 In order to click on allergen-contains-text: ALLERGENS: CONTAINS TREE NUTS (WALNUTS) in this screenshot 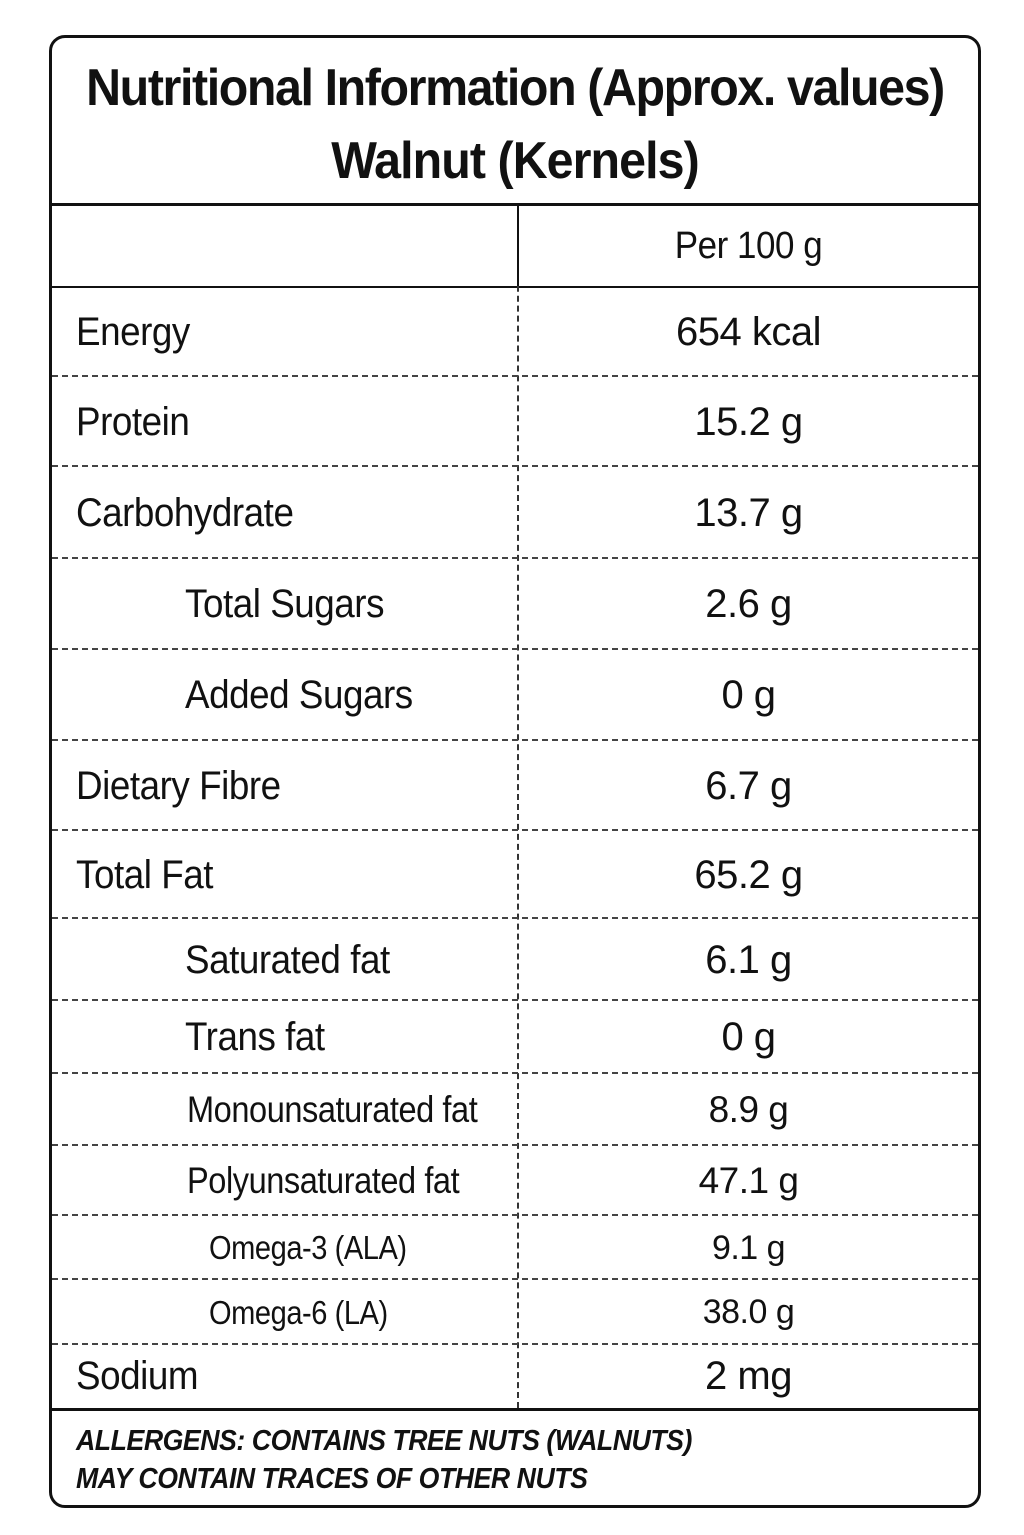, I will do `click(384, 1441)`.